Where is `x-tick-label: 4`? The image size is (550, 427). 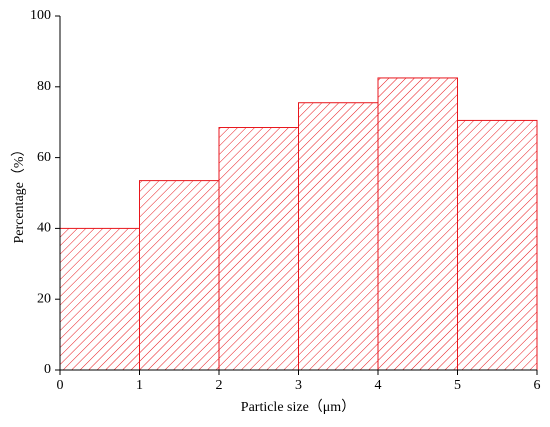
x-tick-label: 4 is located at coordinates (378, 385).